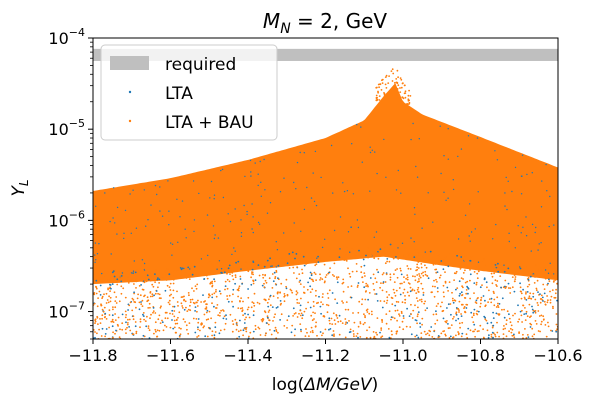 This screenshot has height=406, width=597. I want to click on y-tick-label: 10−7, so click(66, 311).